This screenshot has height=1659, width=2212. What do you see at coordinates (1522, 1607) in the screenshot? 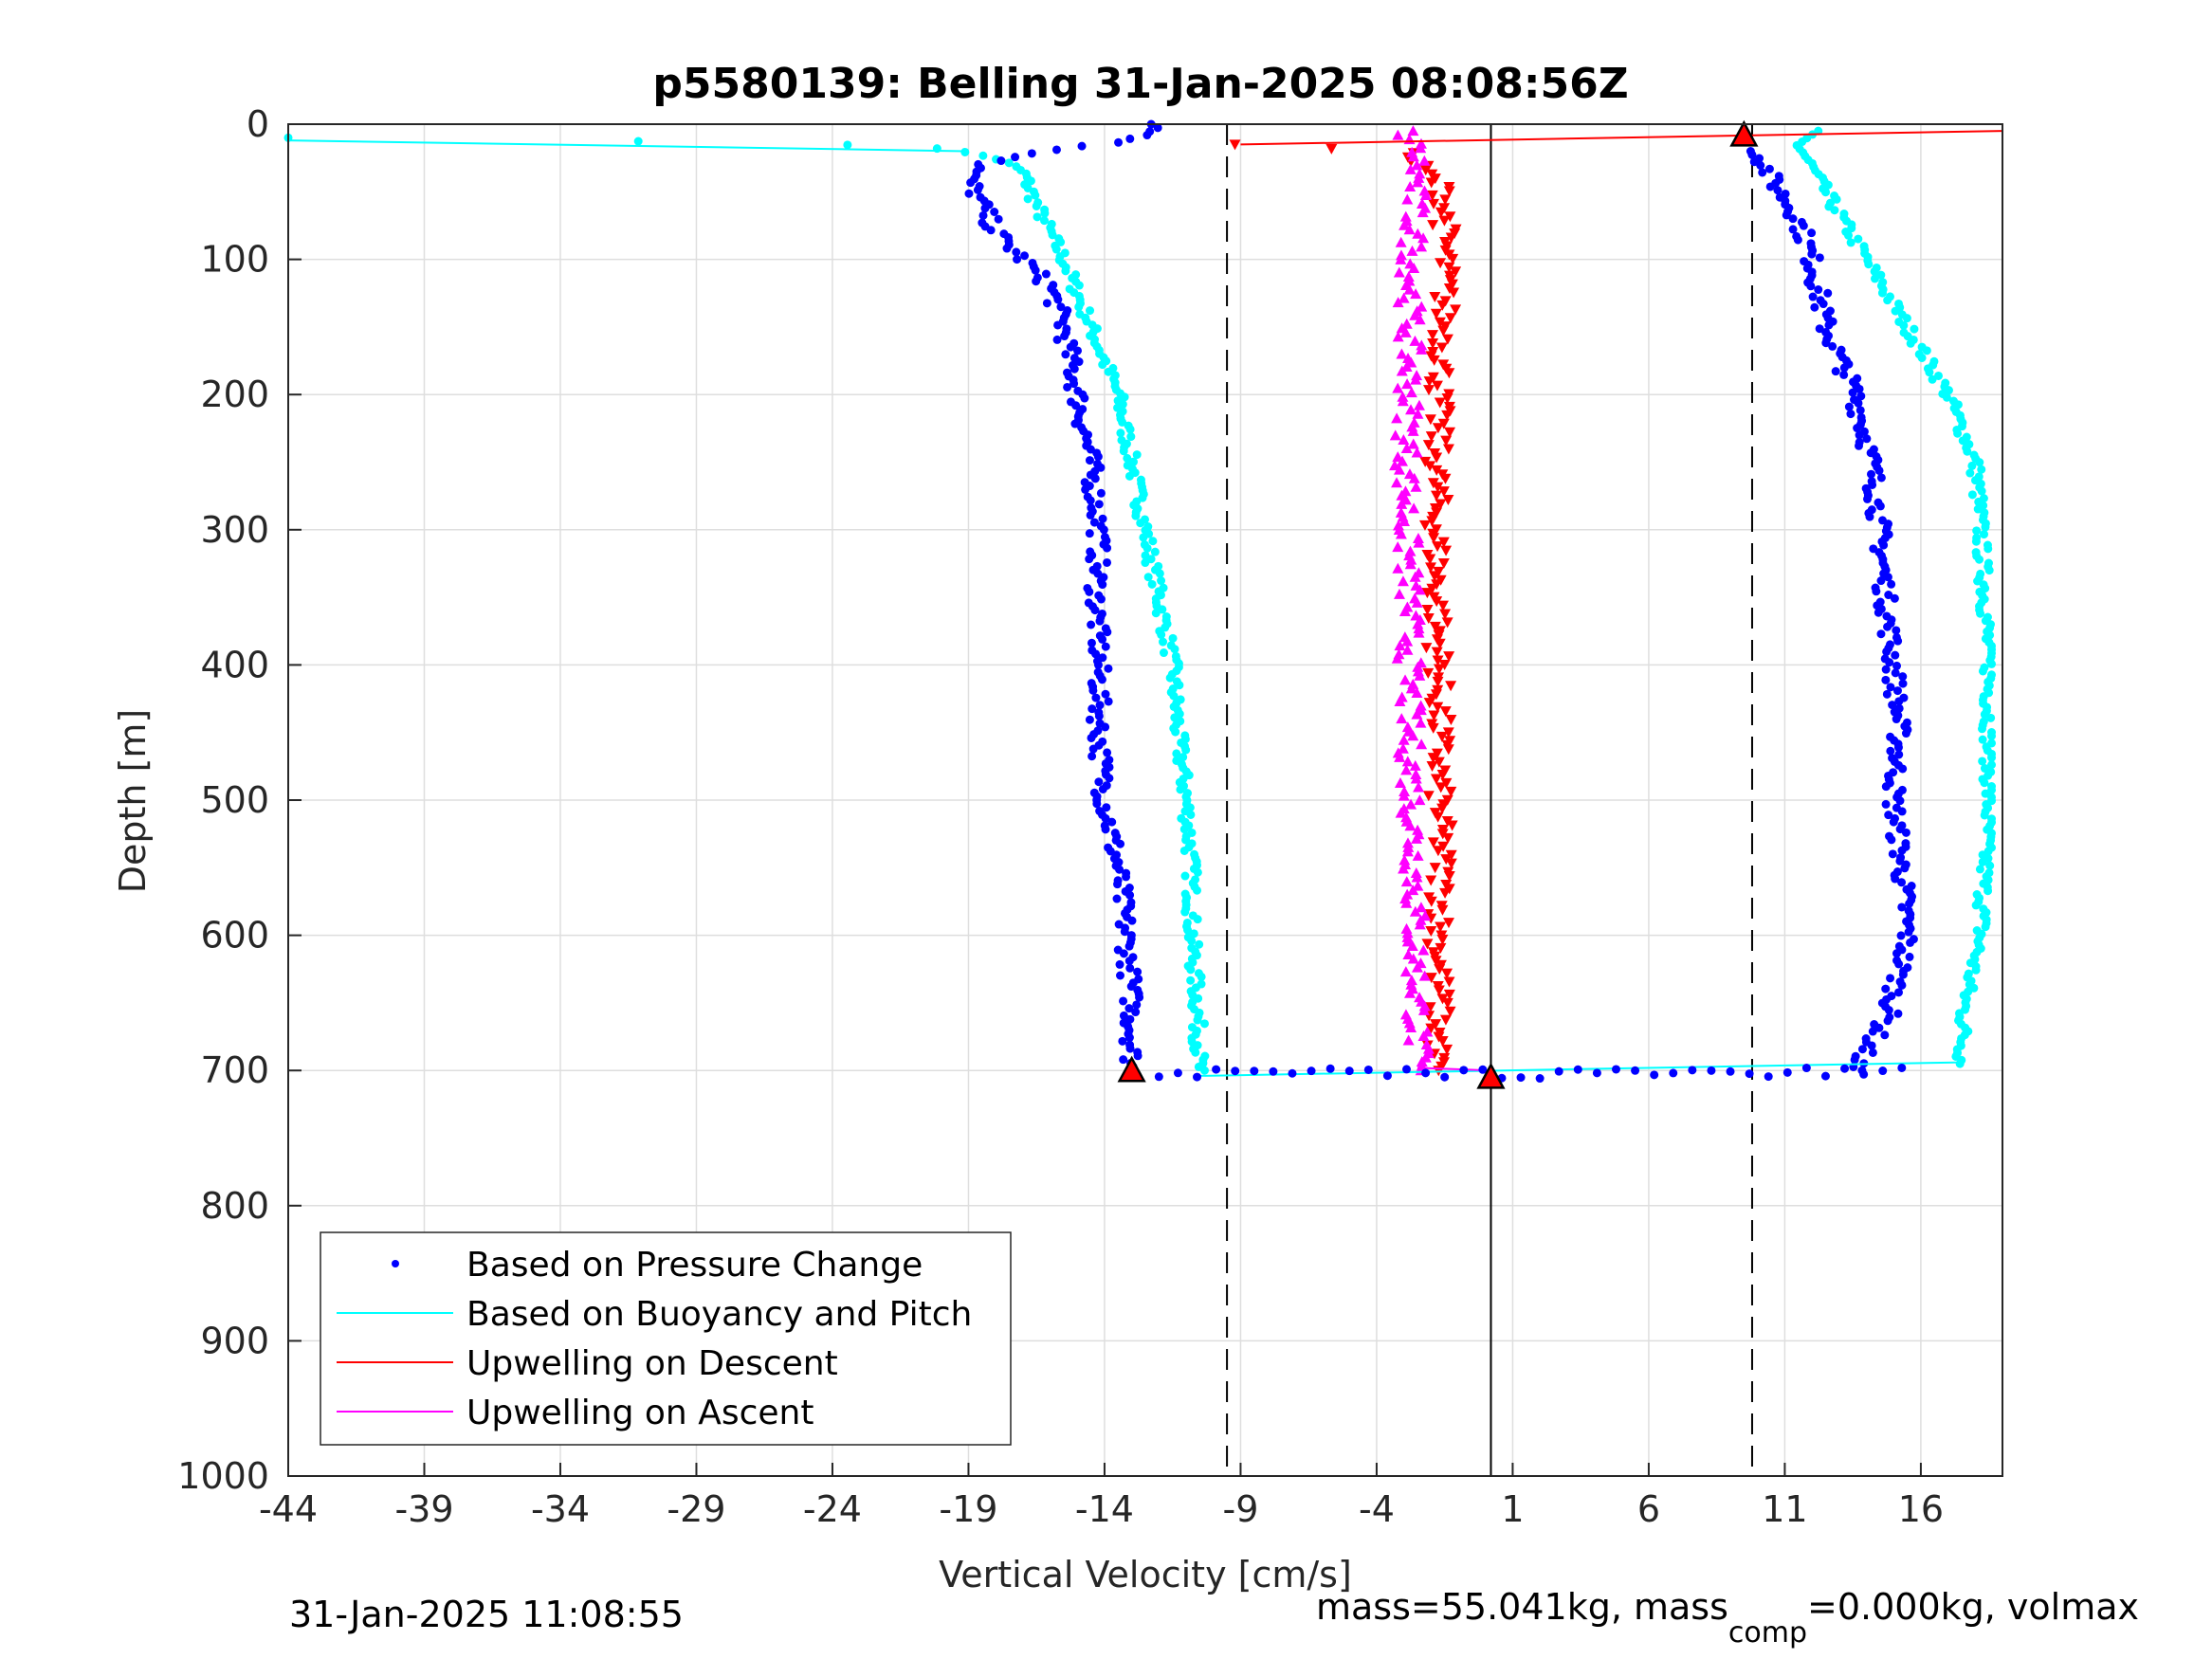
I see `footer-mass-pre: mass=55.041kg, mass` at bounding box center [1522, 1607].